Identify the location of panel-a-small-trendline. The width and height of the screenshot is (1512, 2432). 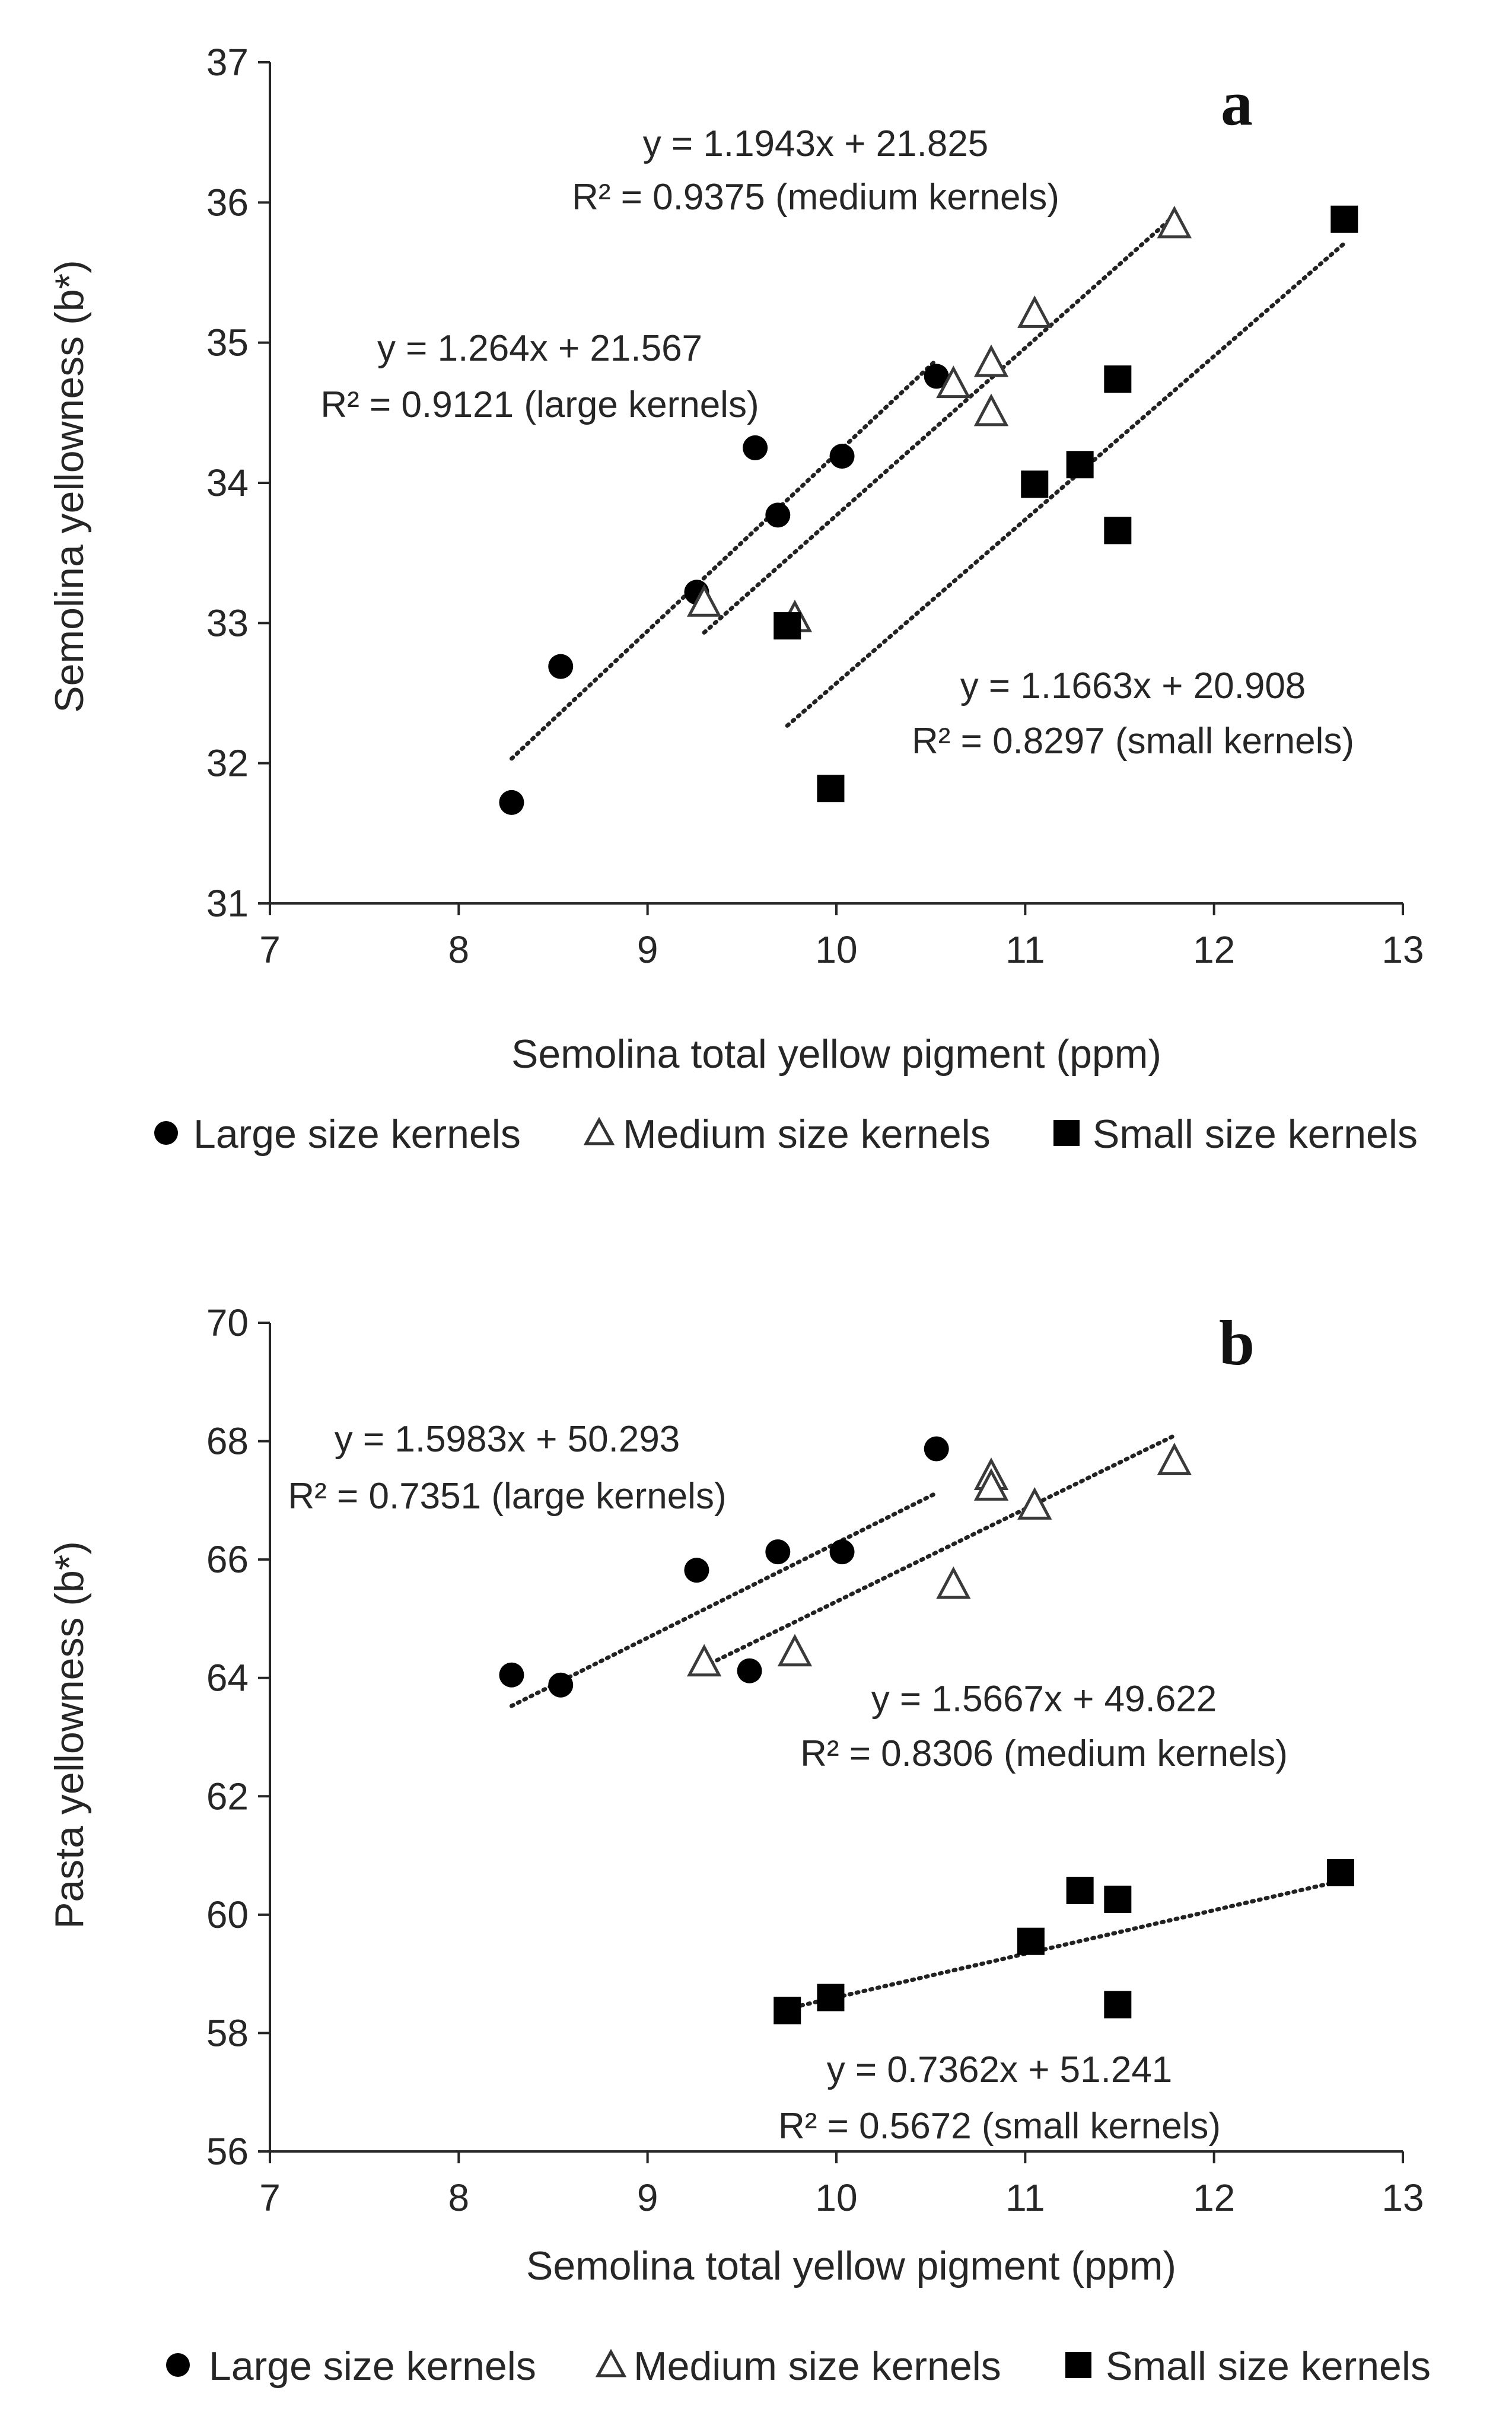
(1066, 484).